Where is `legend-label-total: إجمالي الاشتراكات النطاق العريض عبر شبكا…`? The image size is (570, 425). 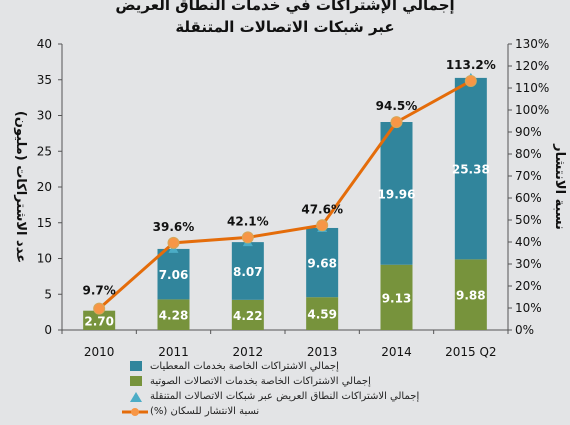
legend-label-total: إجمالي الاشتراكات النطاق العريض عبر شبكا… is located at coordinates (285, 396).